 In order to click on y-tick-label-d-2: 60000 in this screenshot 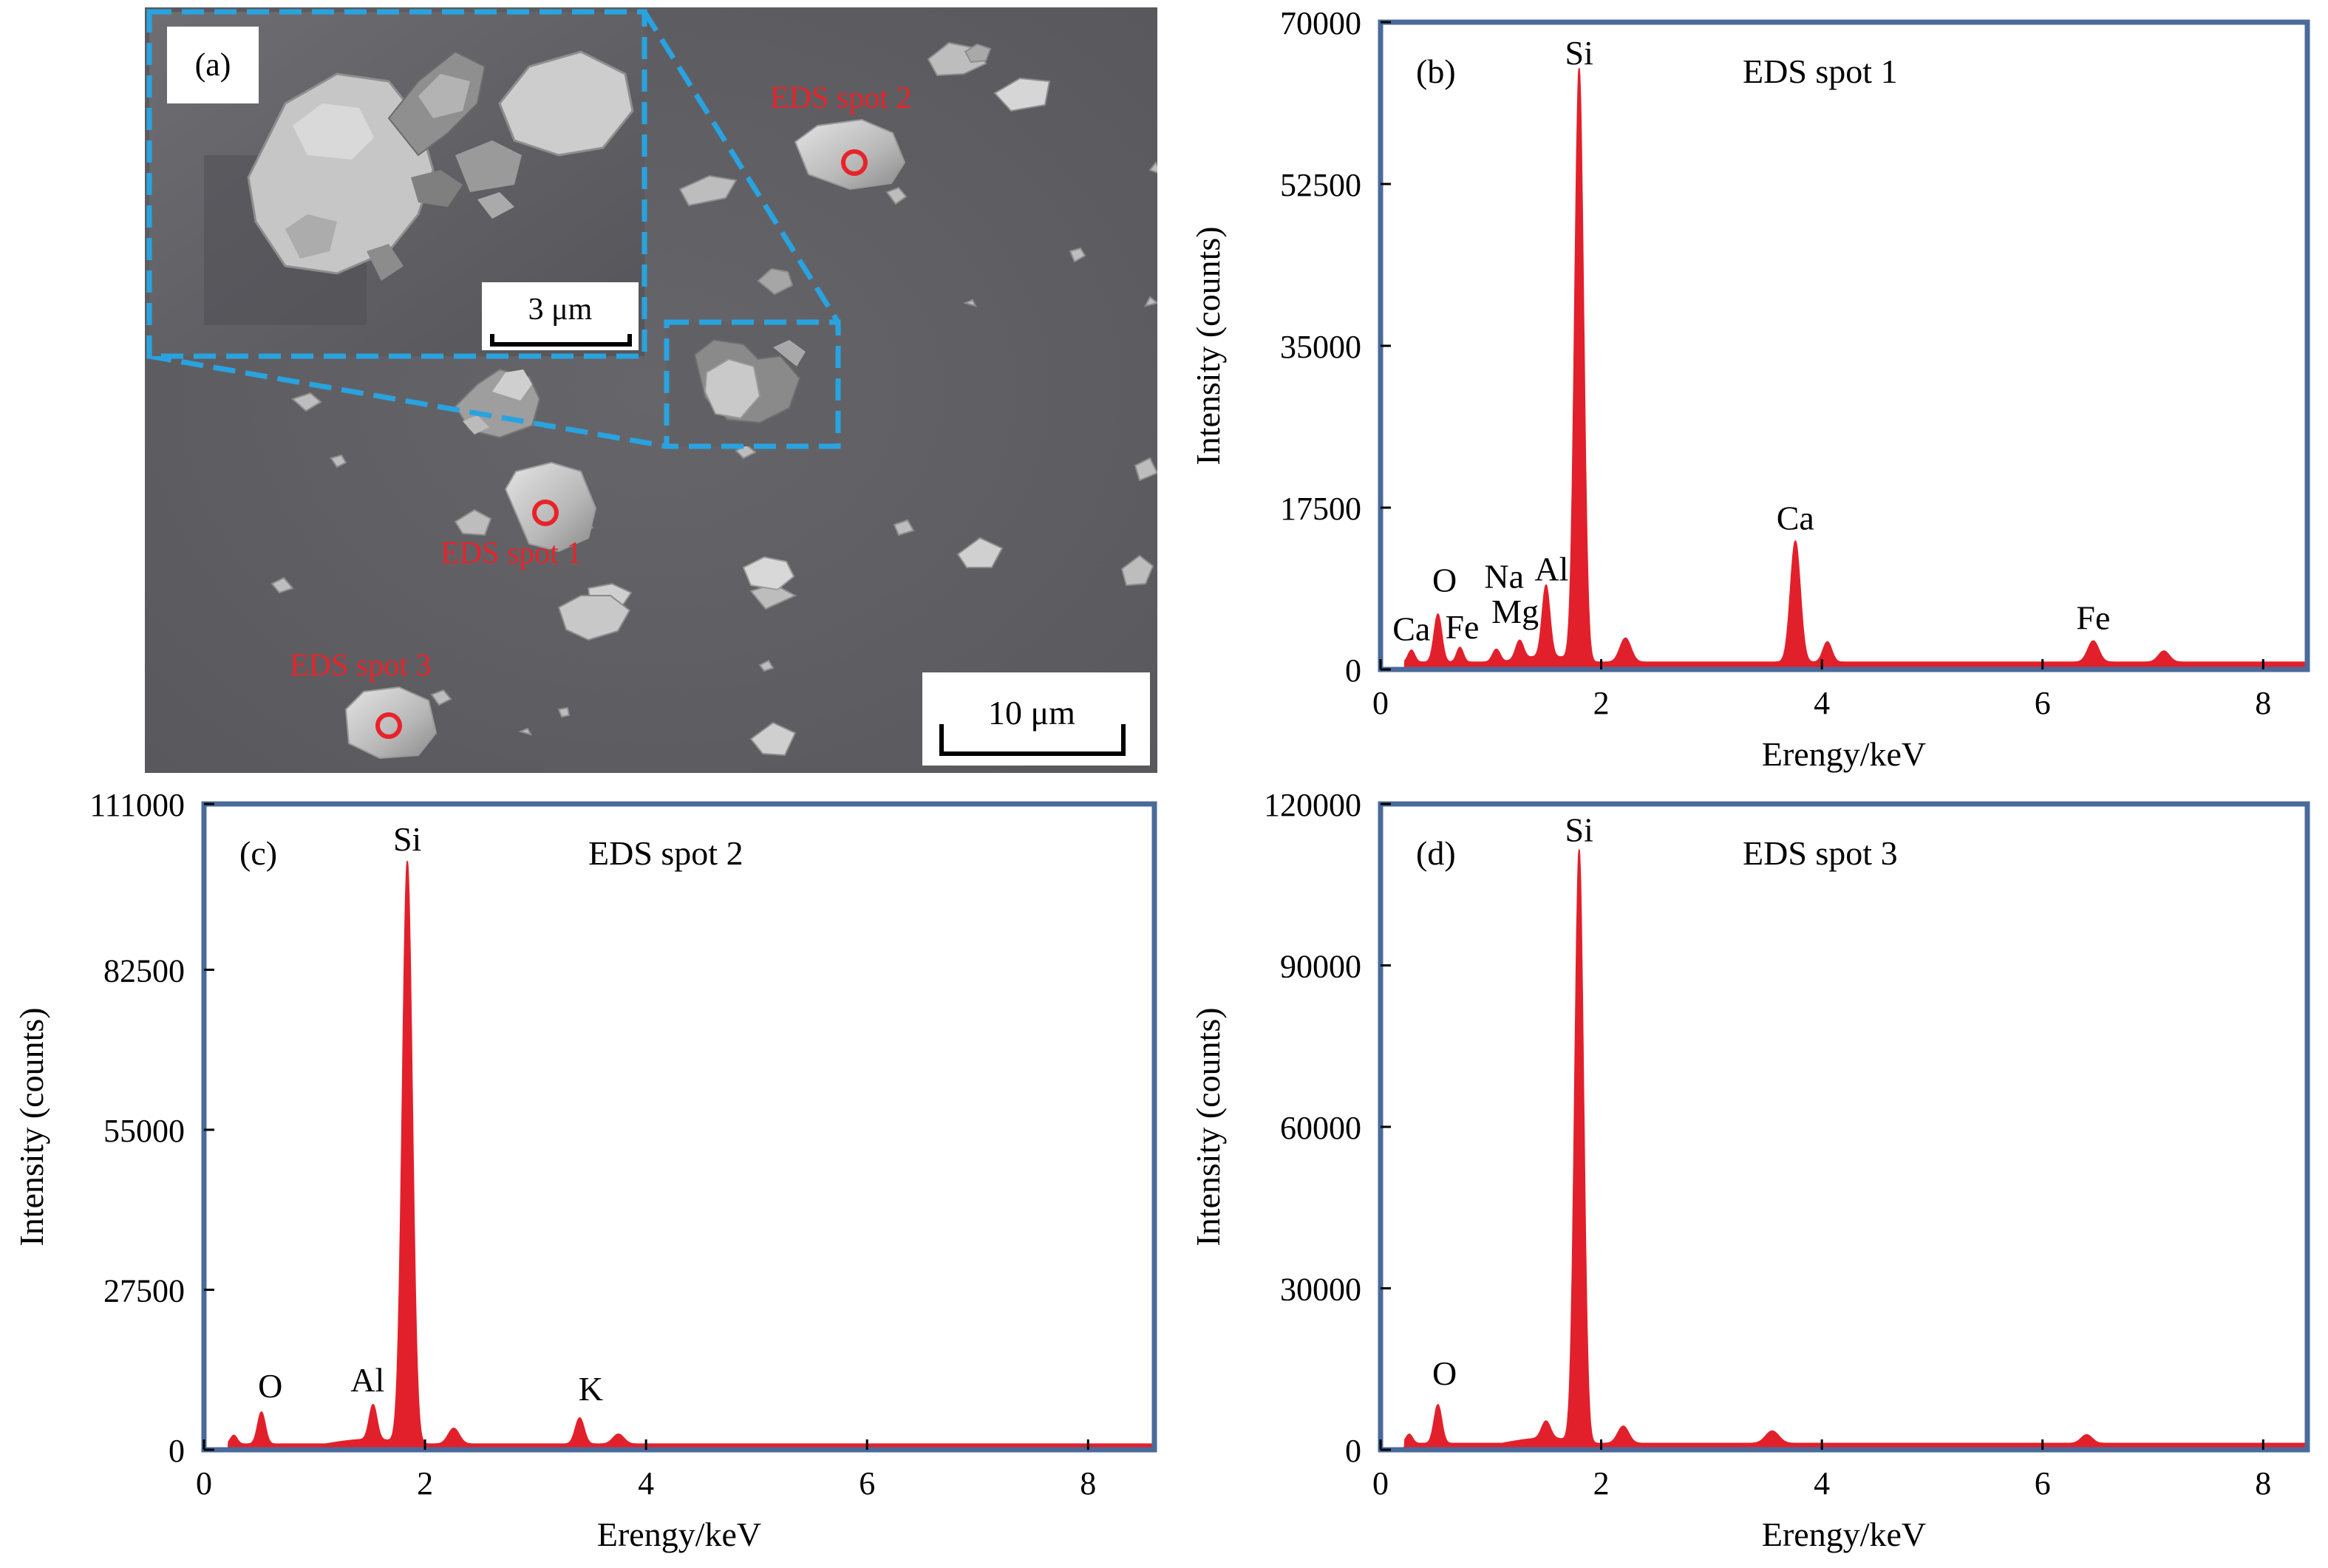, I will do `click(1321, 1128)`.